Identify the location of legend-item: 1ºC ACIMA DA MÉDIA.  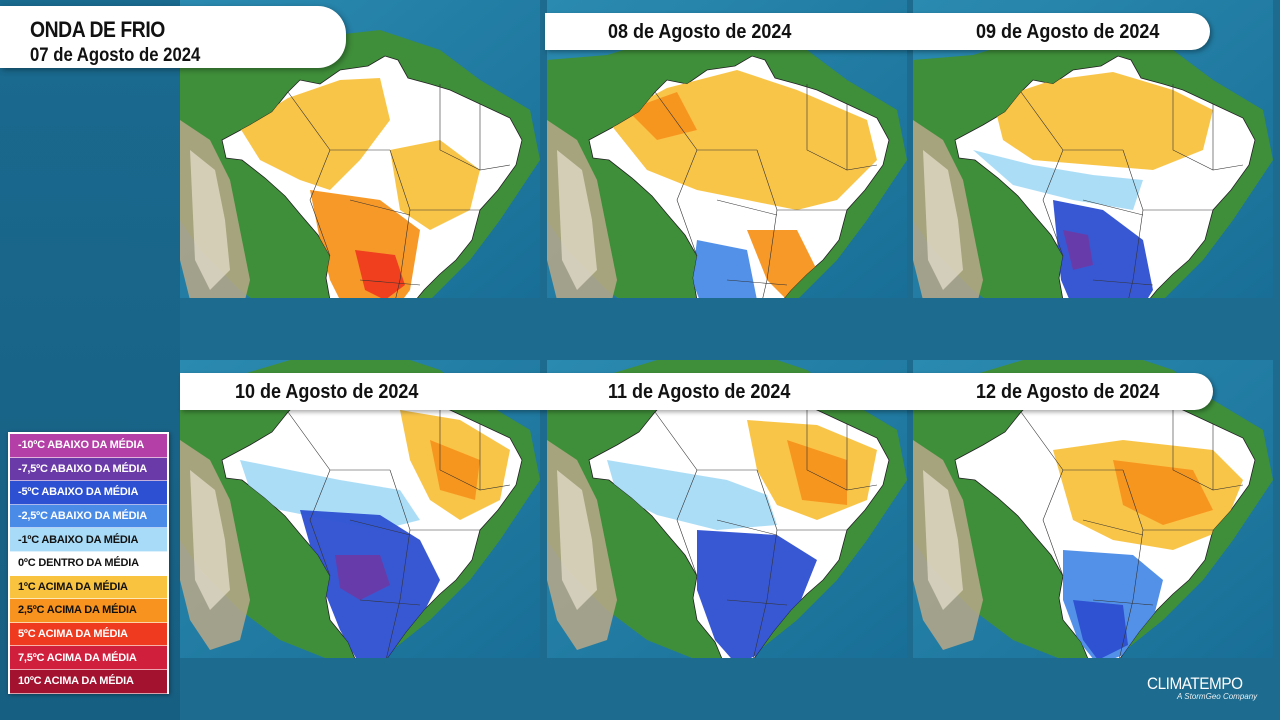
(88, 587).